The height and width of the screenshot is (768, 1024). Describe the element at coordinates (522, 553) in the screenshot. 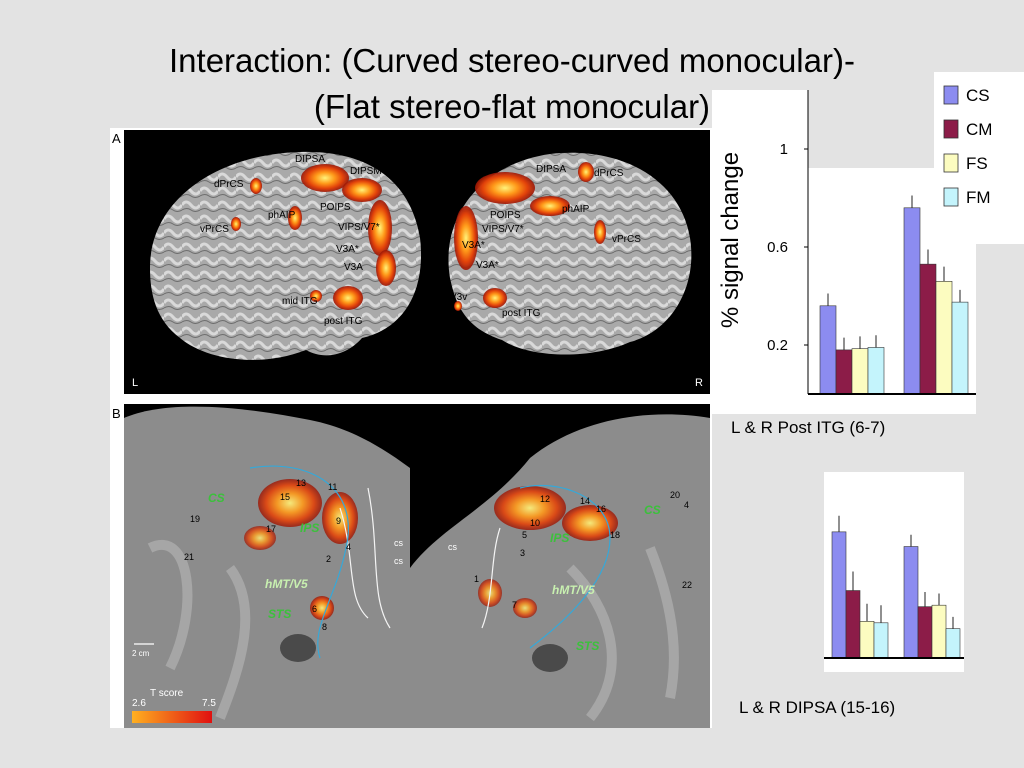

I see `svg-text: 3` at that location.